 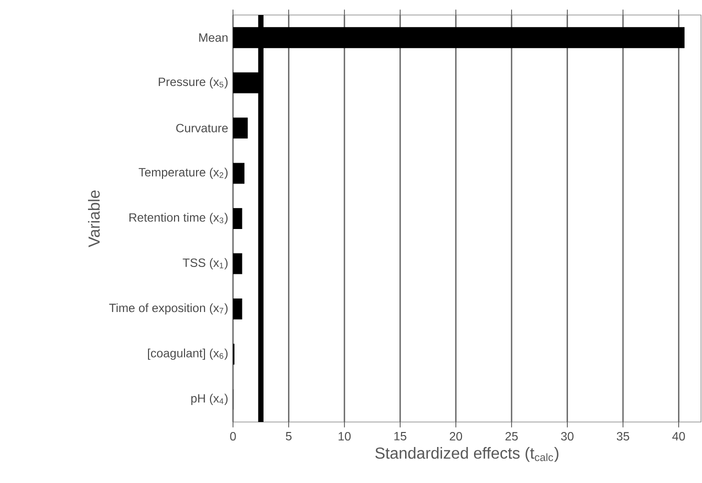 What do you see at coordinates (623, 436) in the screenshot?
I see `x-tick-label: 35` at bounding box center [623, 436].